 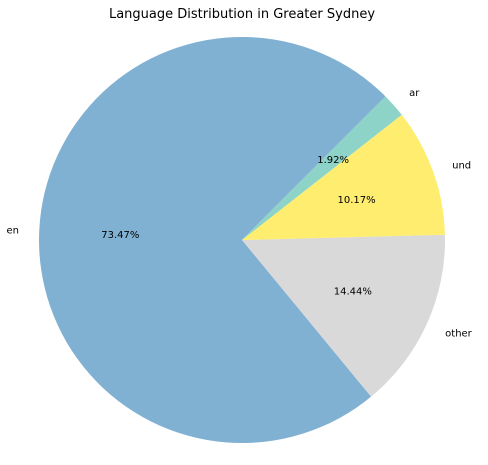 I want to click on pct-label-ar: 1.92%, so click(x=333, y=160).